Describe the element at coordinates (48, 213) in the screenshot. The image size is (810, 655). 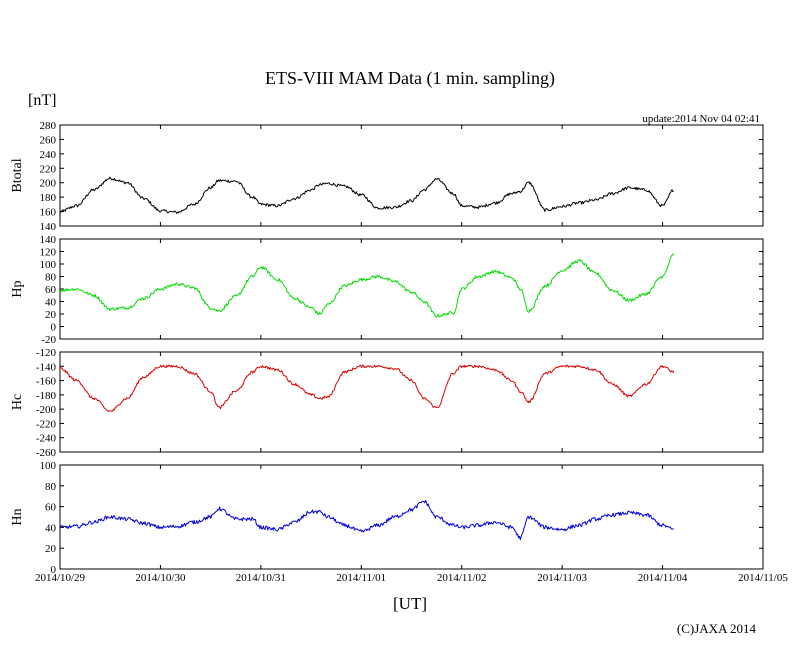
I see `y-tick-label: 160` at that location.